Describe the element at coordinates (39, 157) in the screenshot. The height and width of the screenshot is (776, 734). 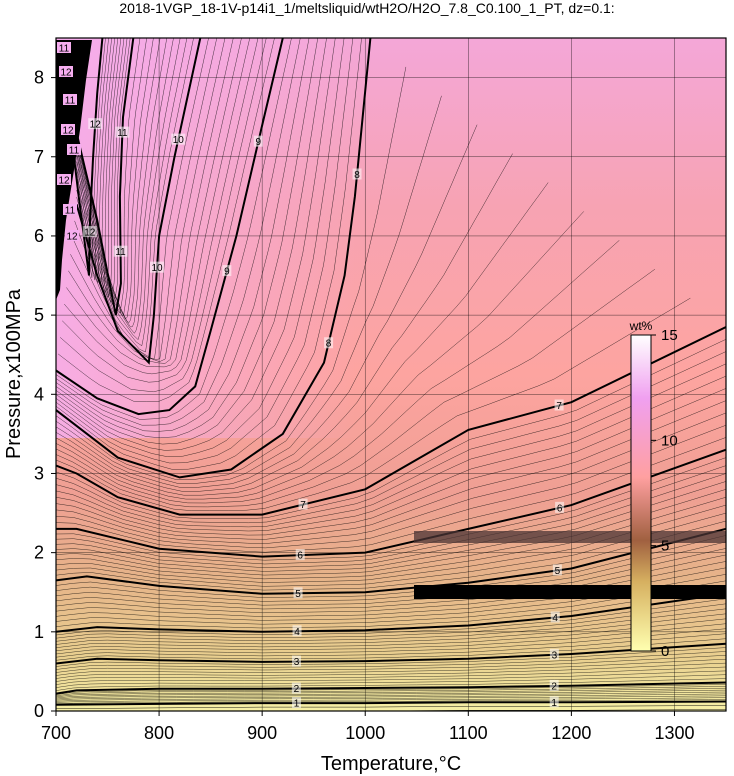
I see `y-tick-label: 7` at that location.